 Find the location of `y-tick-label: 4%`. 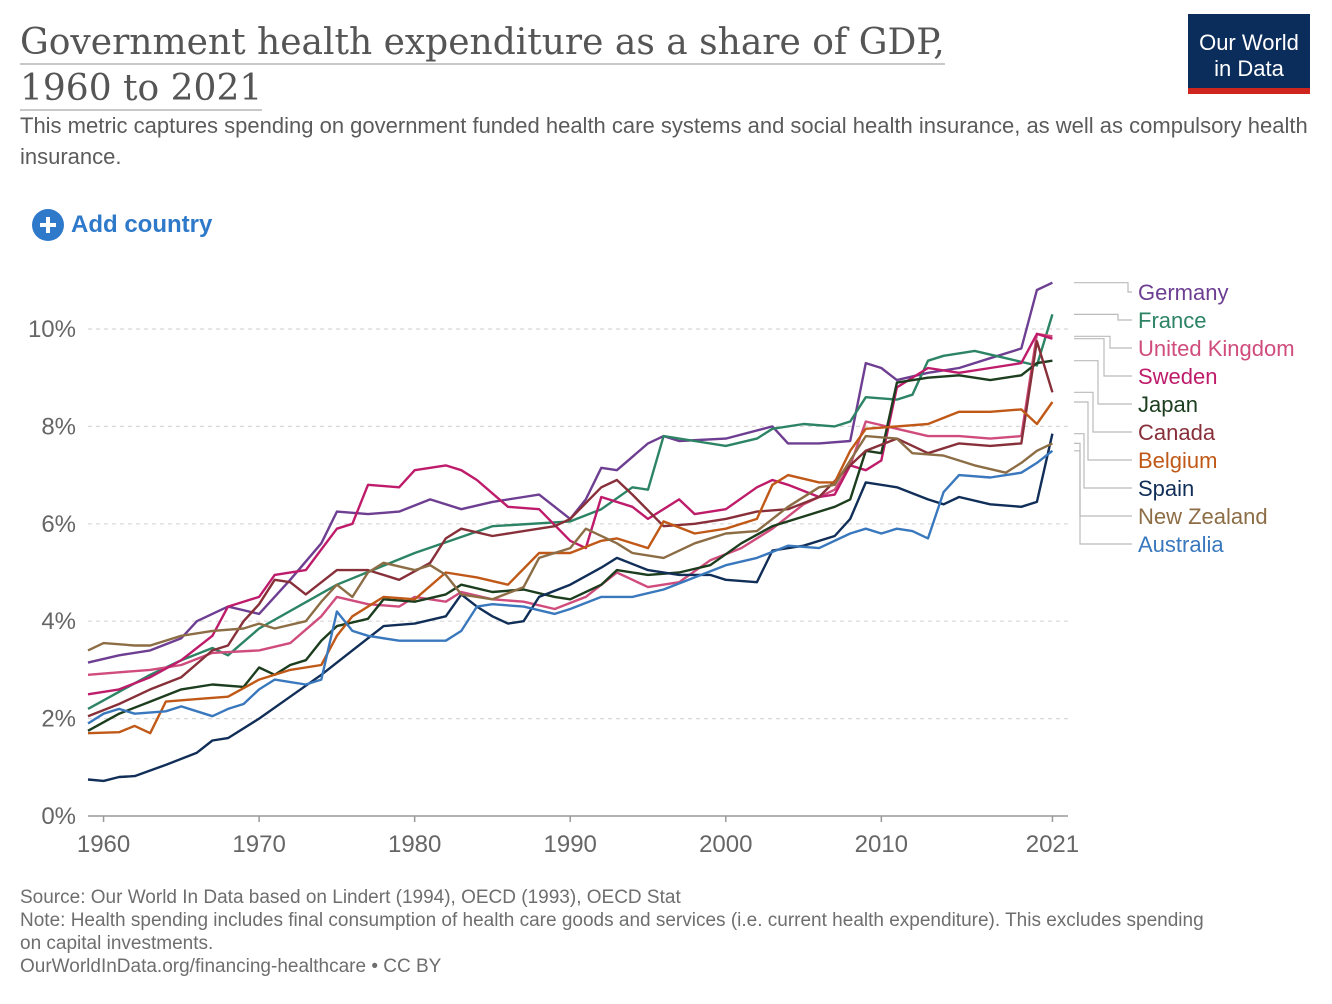

y-tick-label: 4% is located at coordinates (58, 621).